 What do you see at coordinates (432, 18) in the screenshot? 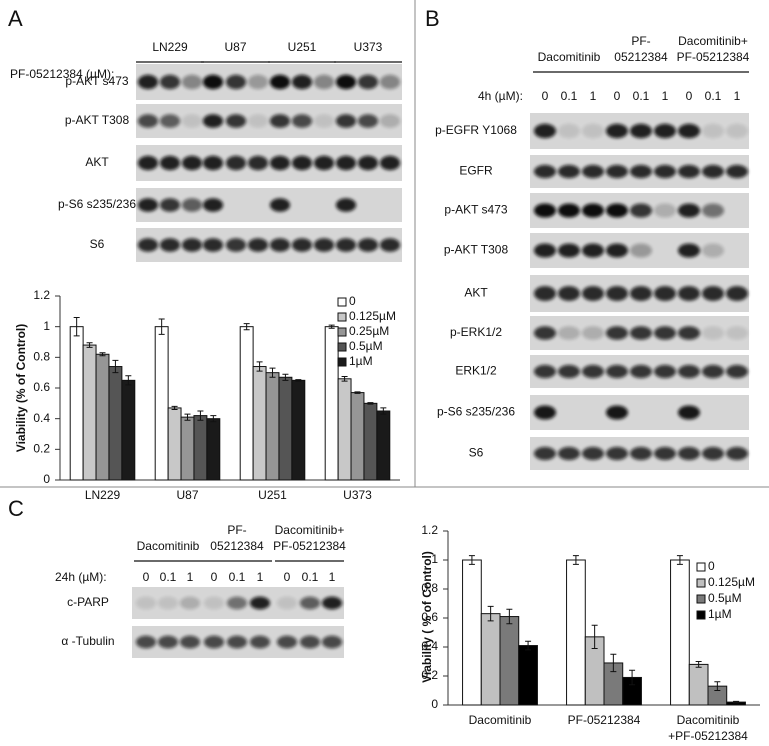
I see `panel-label: B` at bounding box center [432, 18].